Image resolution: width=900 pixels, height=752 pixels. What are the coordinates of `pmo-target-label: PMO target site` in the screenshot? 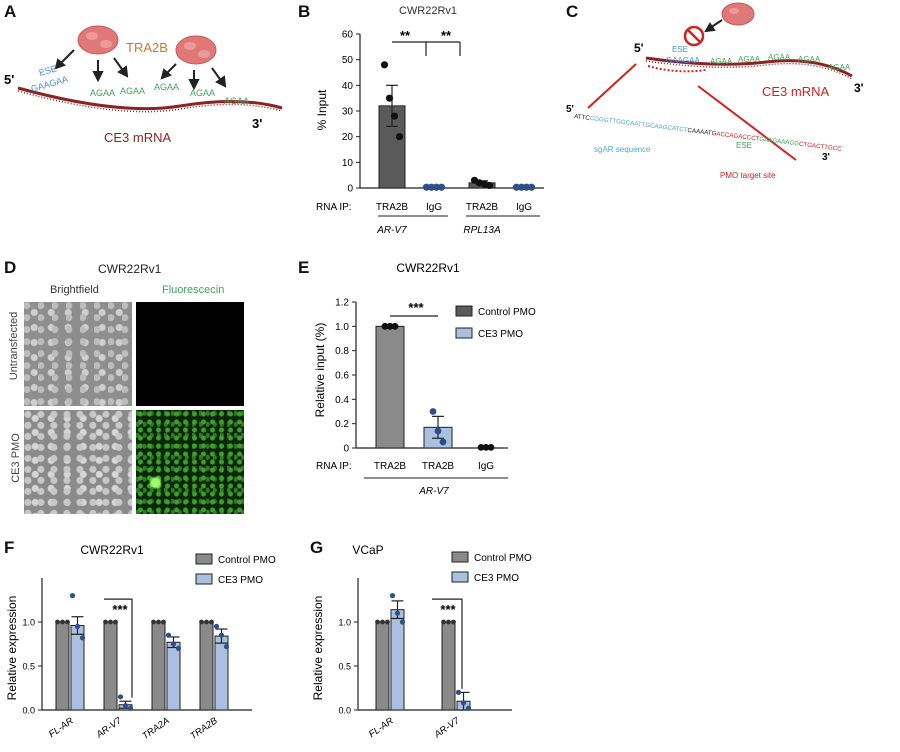 It's located at (748, 175).